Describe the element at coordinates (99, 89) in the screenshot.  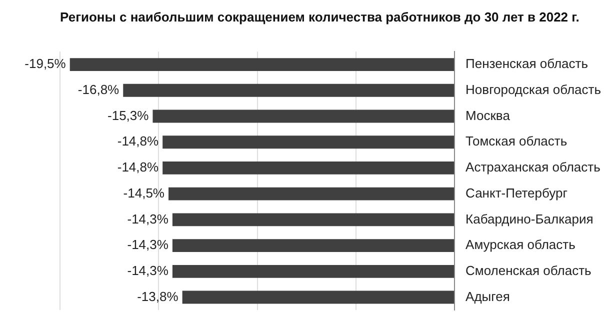
I see `data-label: -16,8%` at that location.